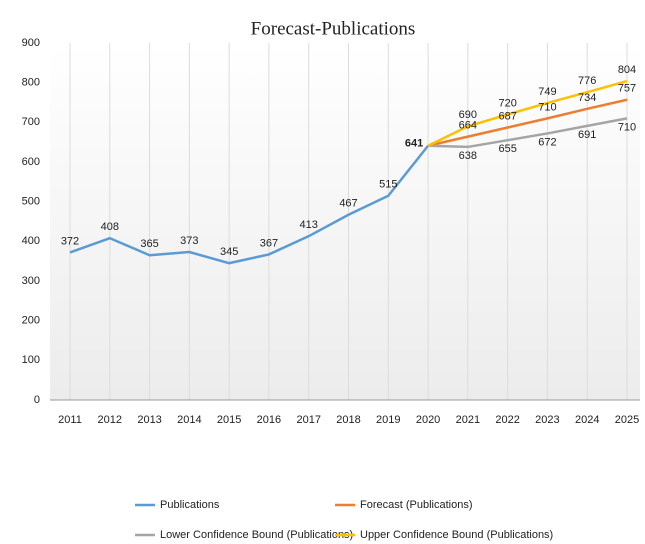  I want to click on data-label: 749, so click(547, 92).